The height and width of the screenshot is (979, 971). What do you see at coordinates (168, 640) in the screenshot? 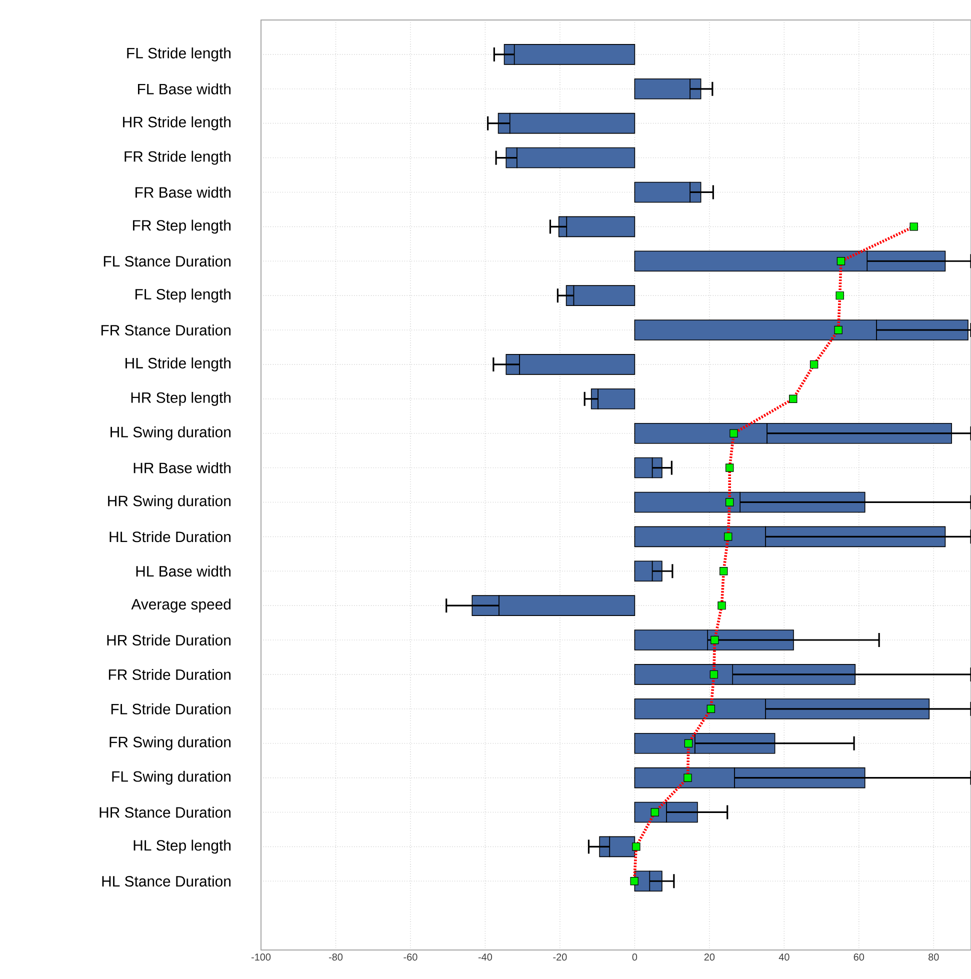
I see `y-tick-label: HR Stride Duration` at bounding box center [168, 640].